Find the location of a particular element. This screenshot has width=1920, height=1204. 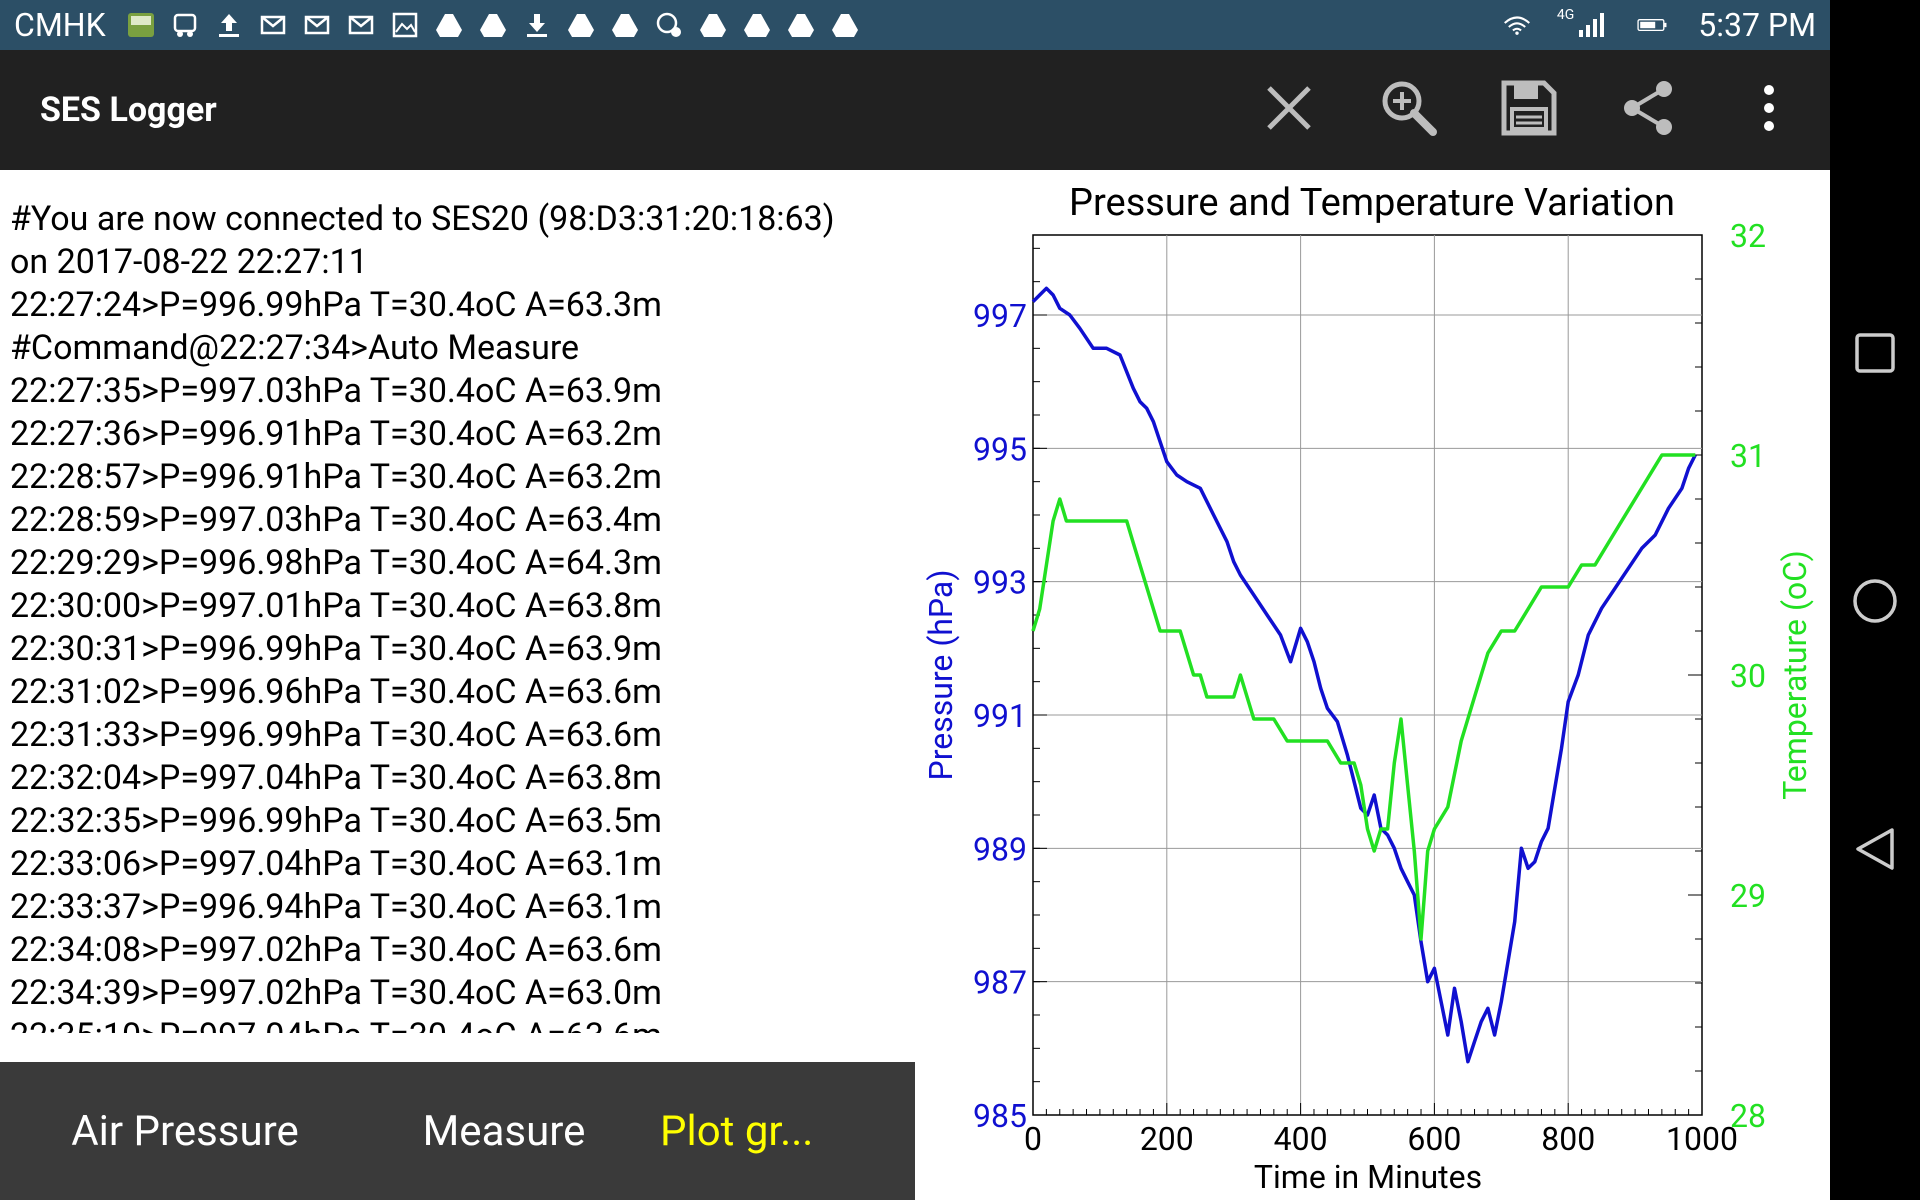

download-icon is located at coordinates (537, 25).